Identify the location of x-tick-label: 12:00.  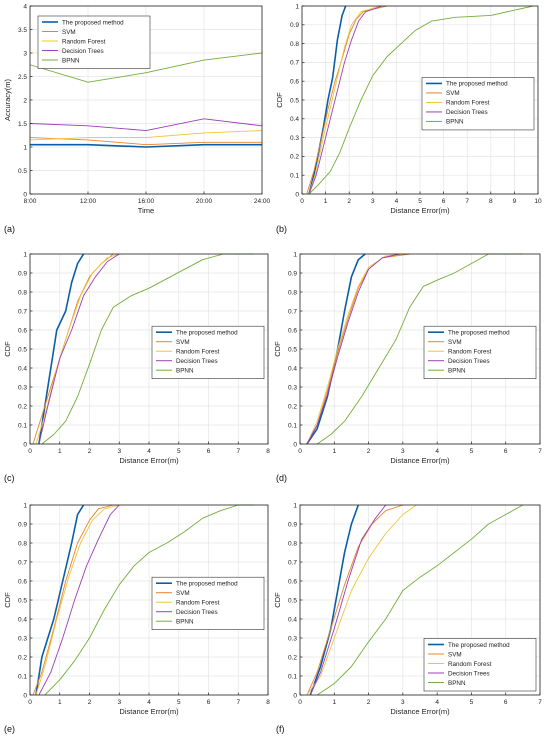
(88, 201).